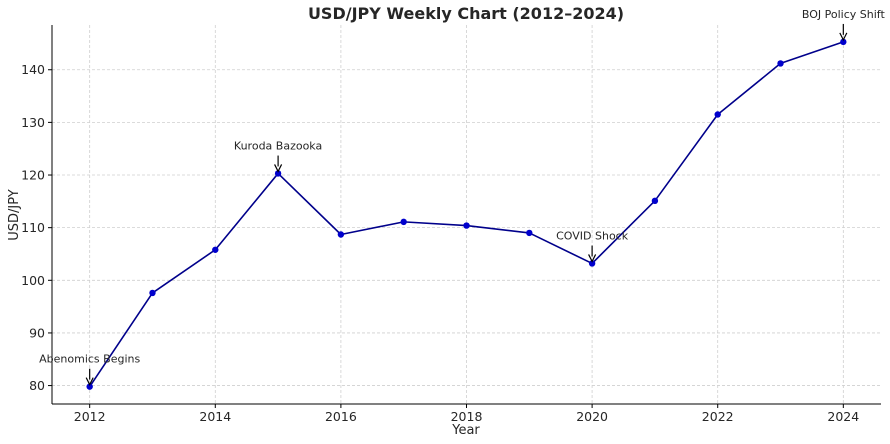 This screenshot has height=444, width=890. I want to click on data-point-2015, so click(278, 173).